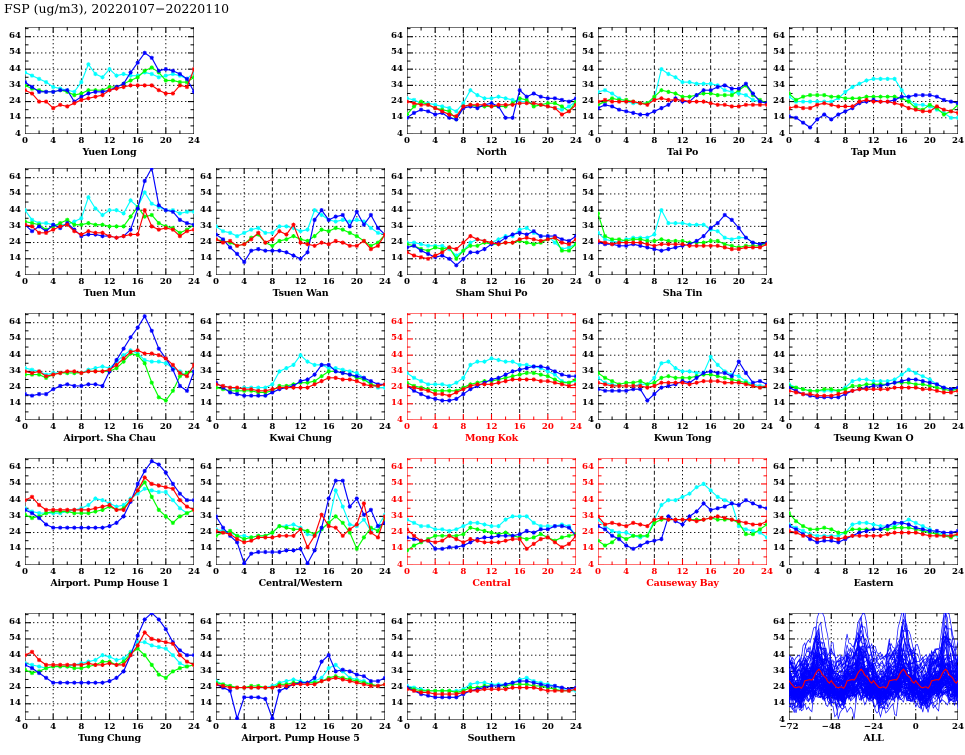 The height and width of the screenshot is (755, 965). What do you see at coordinates (109, 583) in the screenshot?
I see `panel-title: Airport. Pump House 1` at bounding box center [109, 583].